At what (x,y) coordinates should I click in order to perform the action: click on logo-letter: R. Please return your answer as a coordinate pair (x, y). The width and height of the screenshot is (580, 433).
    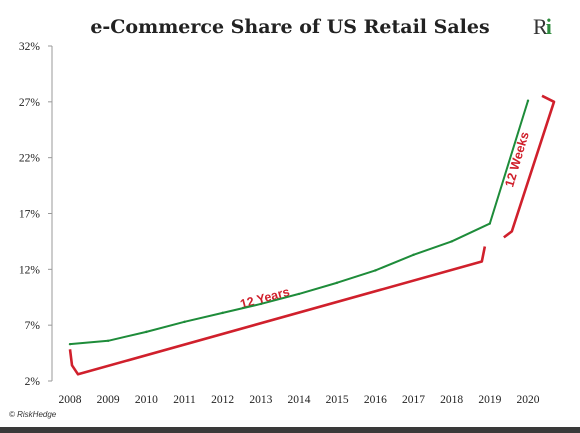
    Looking at the image, I should click on (540, 26).